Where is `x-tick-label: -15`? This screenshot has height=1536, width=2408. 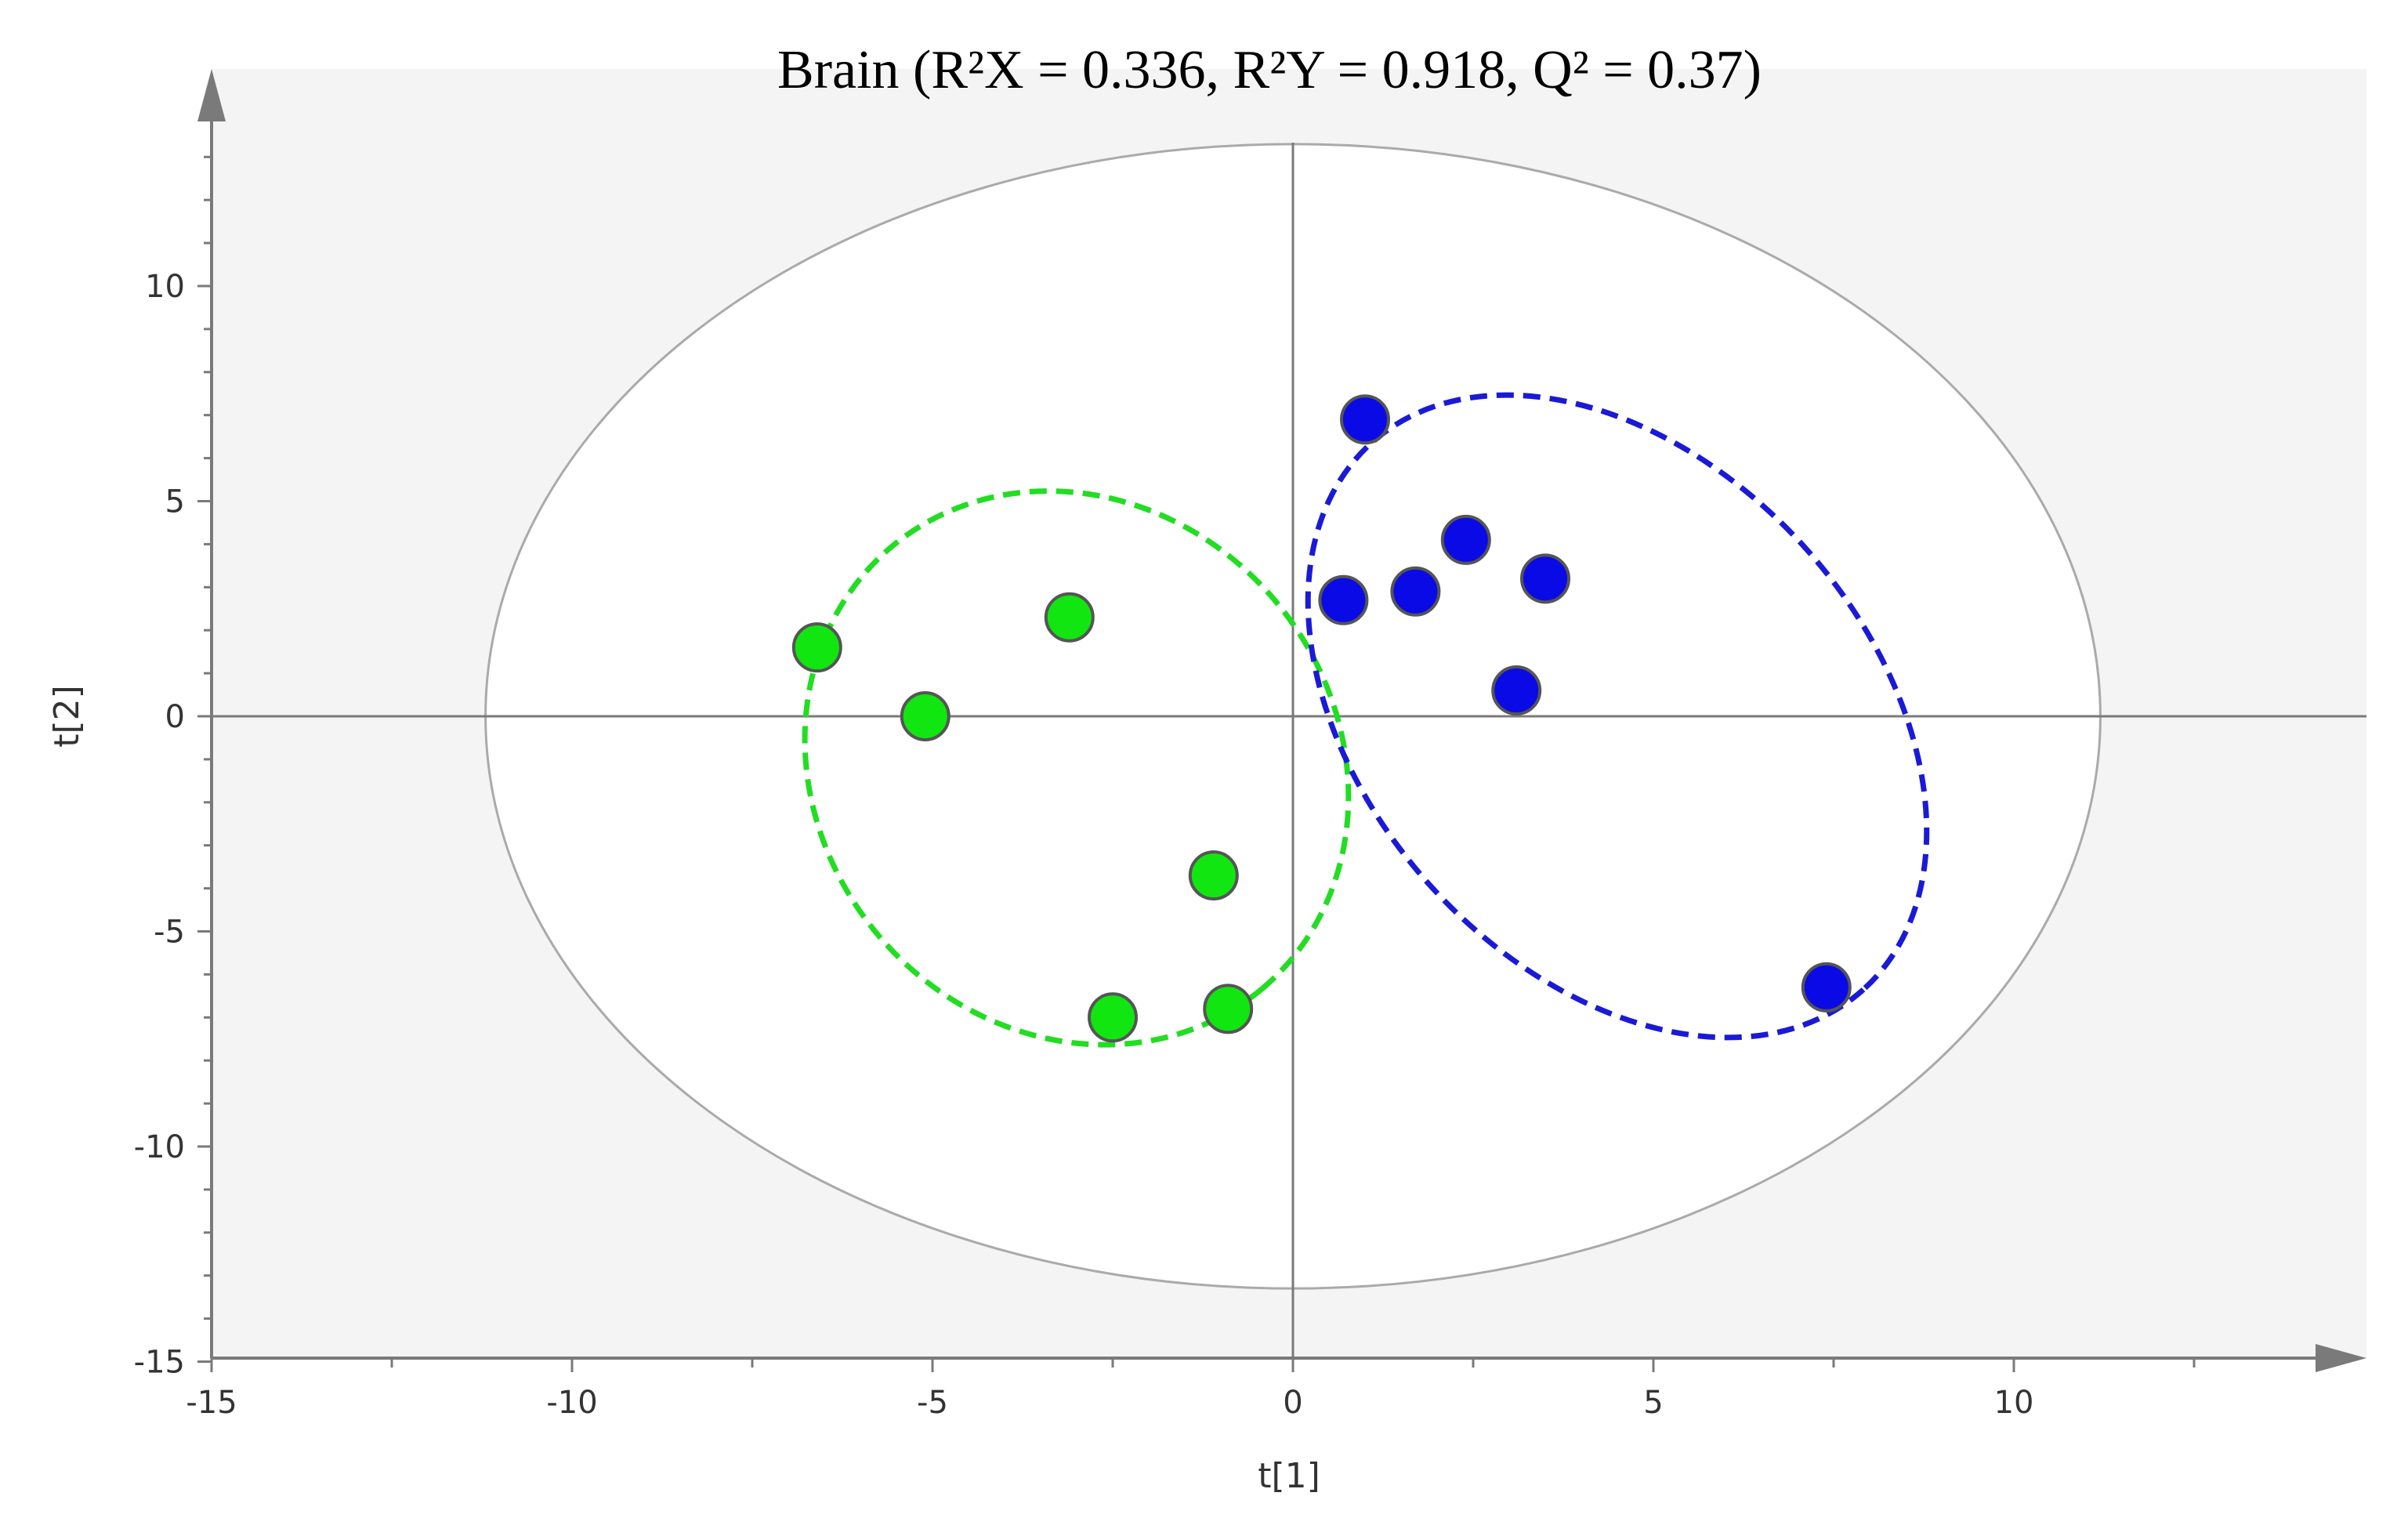
x-tick-label: -15 is located at coordinates (211, 1403).